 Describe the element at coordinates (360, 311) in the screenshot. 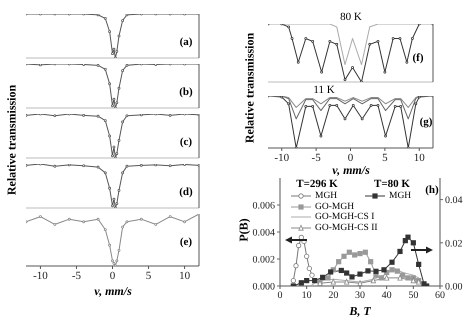

I see `x-axis-title: B, T` at that location.